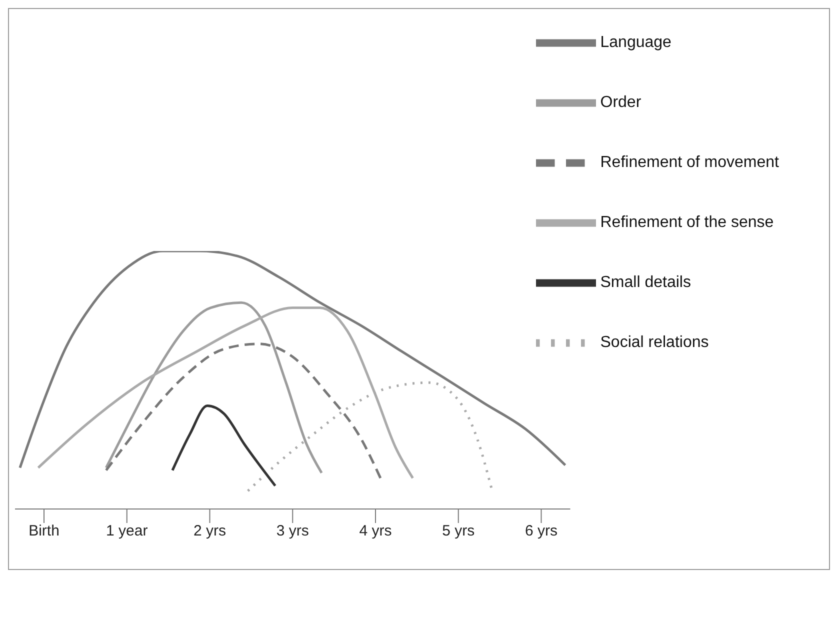 This screenshot has width=838, height=628. What do you see at coordinates (636, 43) in the screenshot?
I see `legend-label: Language` at bounding box center [636, 43].